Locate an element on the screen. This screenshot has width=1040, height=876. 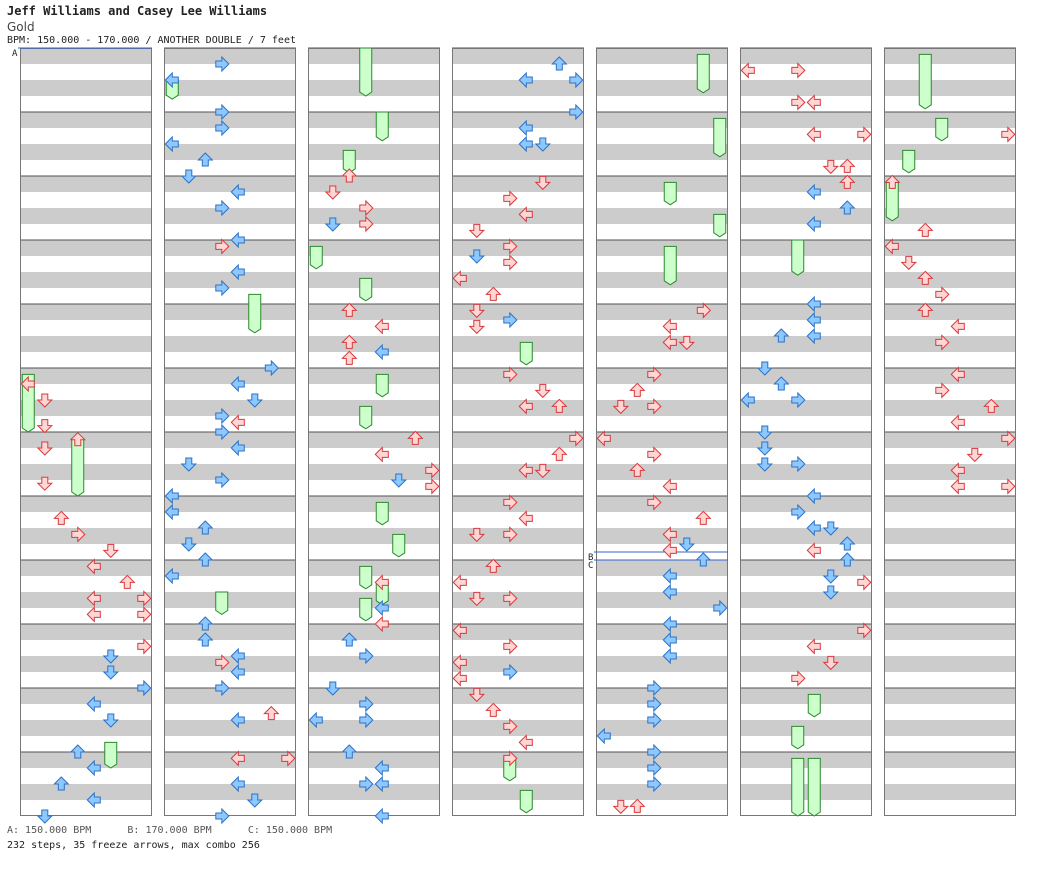
bpm-change-label: C is located at coordinates (590, 566).